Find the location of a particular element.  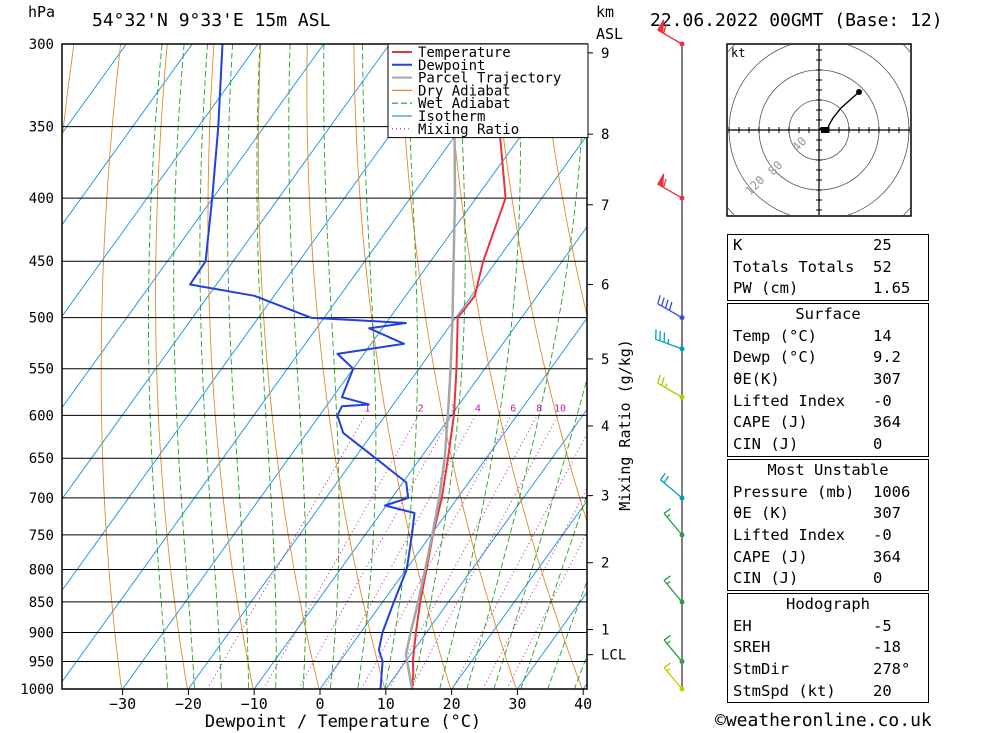

x-tick-label: −20 is located at coordinates (188, 704).